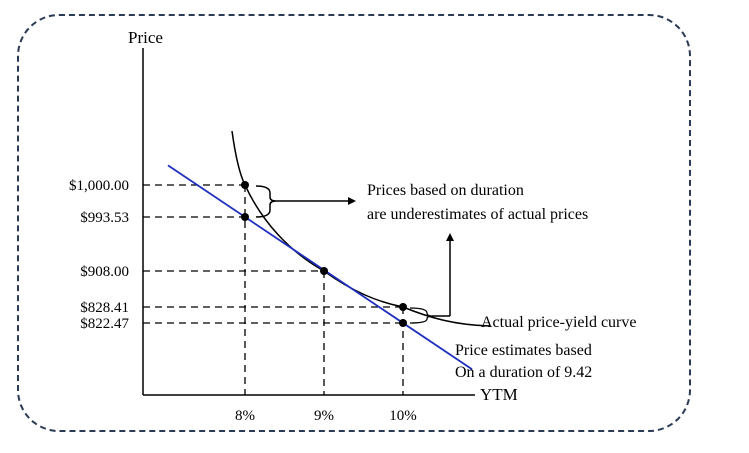  What do you see at coordinates (99, 255) in the screenshot?
I see `y-tick-labels: $1,000.00 $993.53 $908.00 $828.41$822.47` at bounding box center [99, 255].